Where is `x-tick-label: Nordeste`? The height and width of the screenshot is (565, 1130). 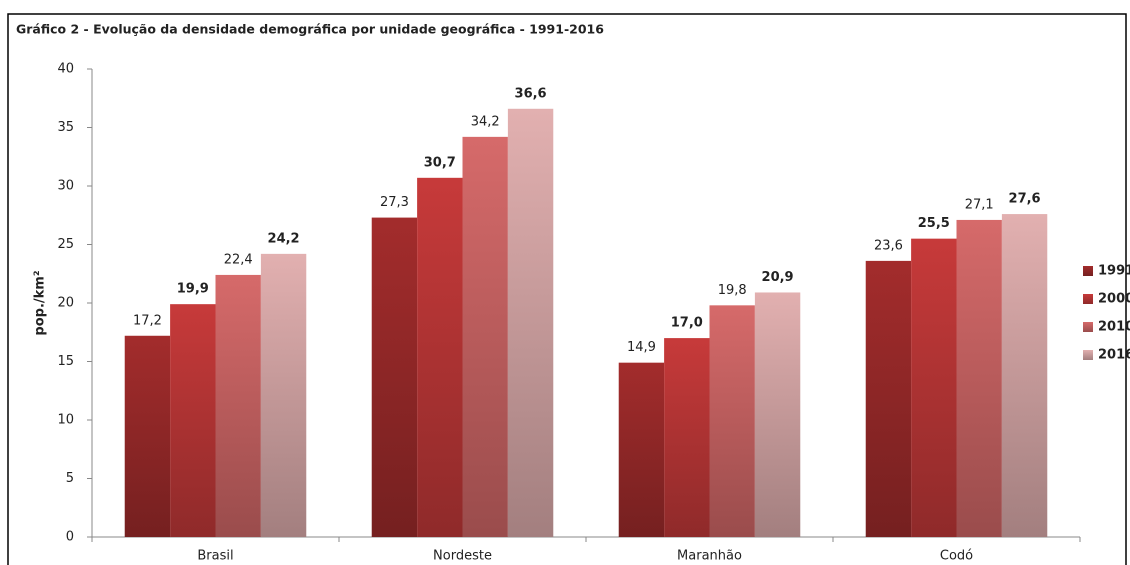
x-tick-label: Nordeste is located at coordinates (462, 556).